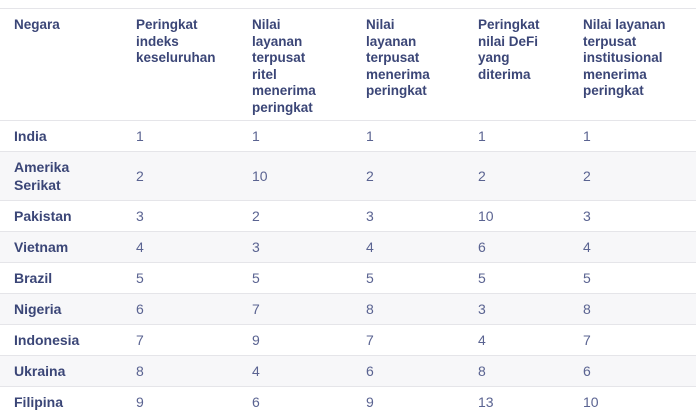 The width and height of the screenshot is (696, 417). What do you see at coordinates (180, 65) in the screenshot?
I see `column-header-overall-index-rank: Peringkat indeks keseluruhan` at bounding box center [180, 65].